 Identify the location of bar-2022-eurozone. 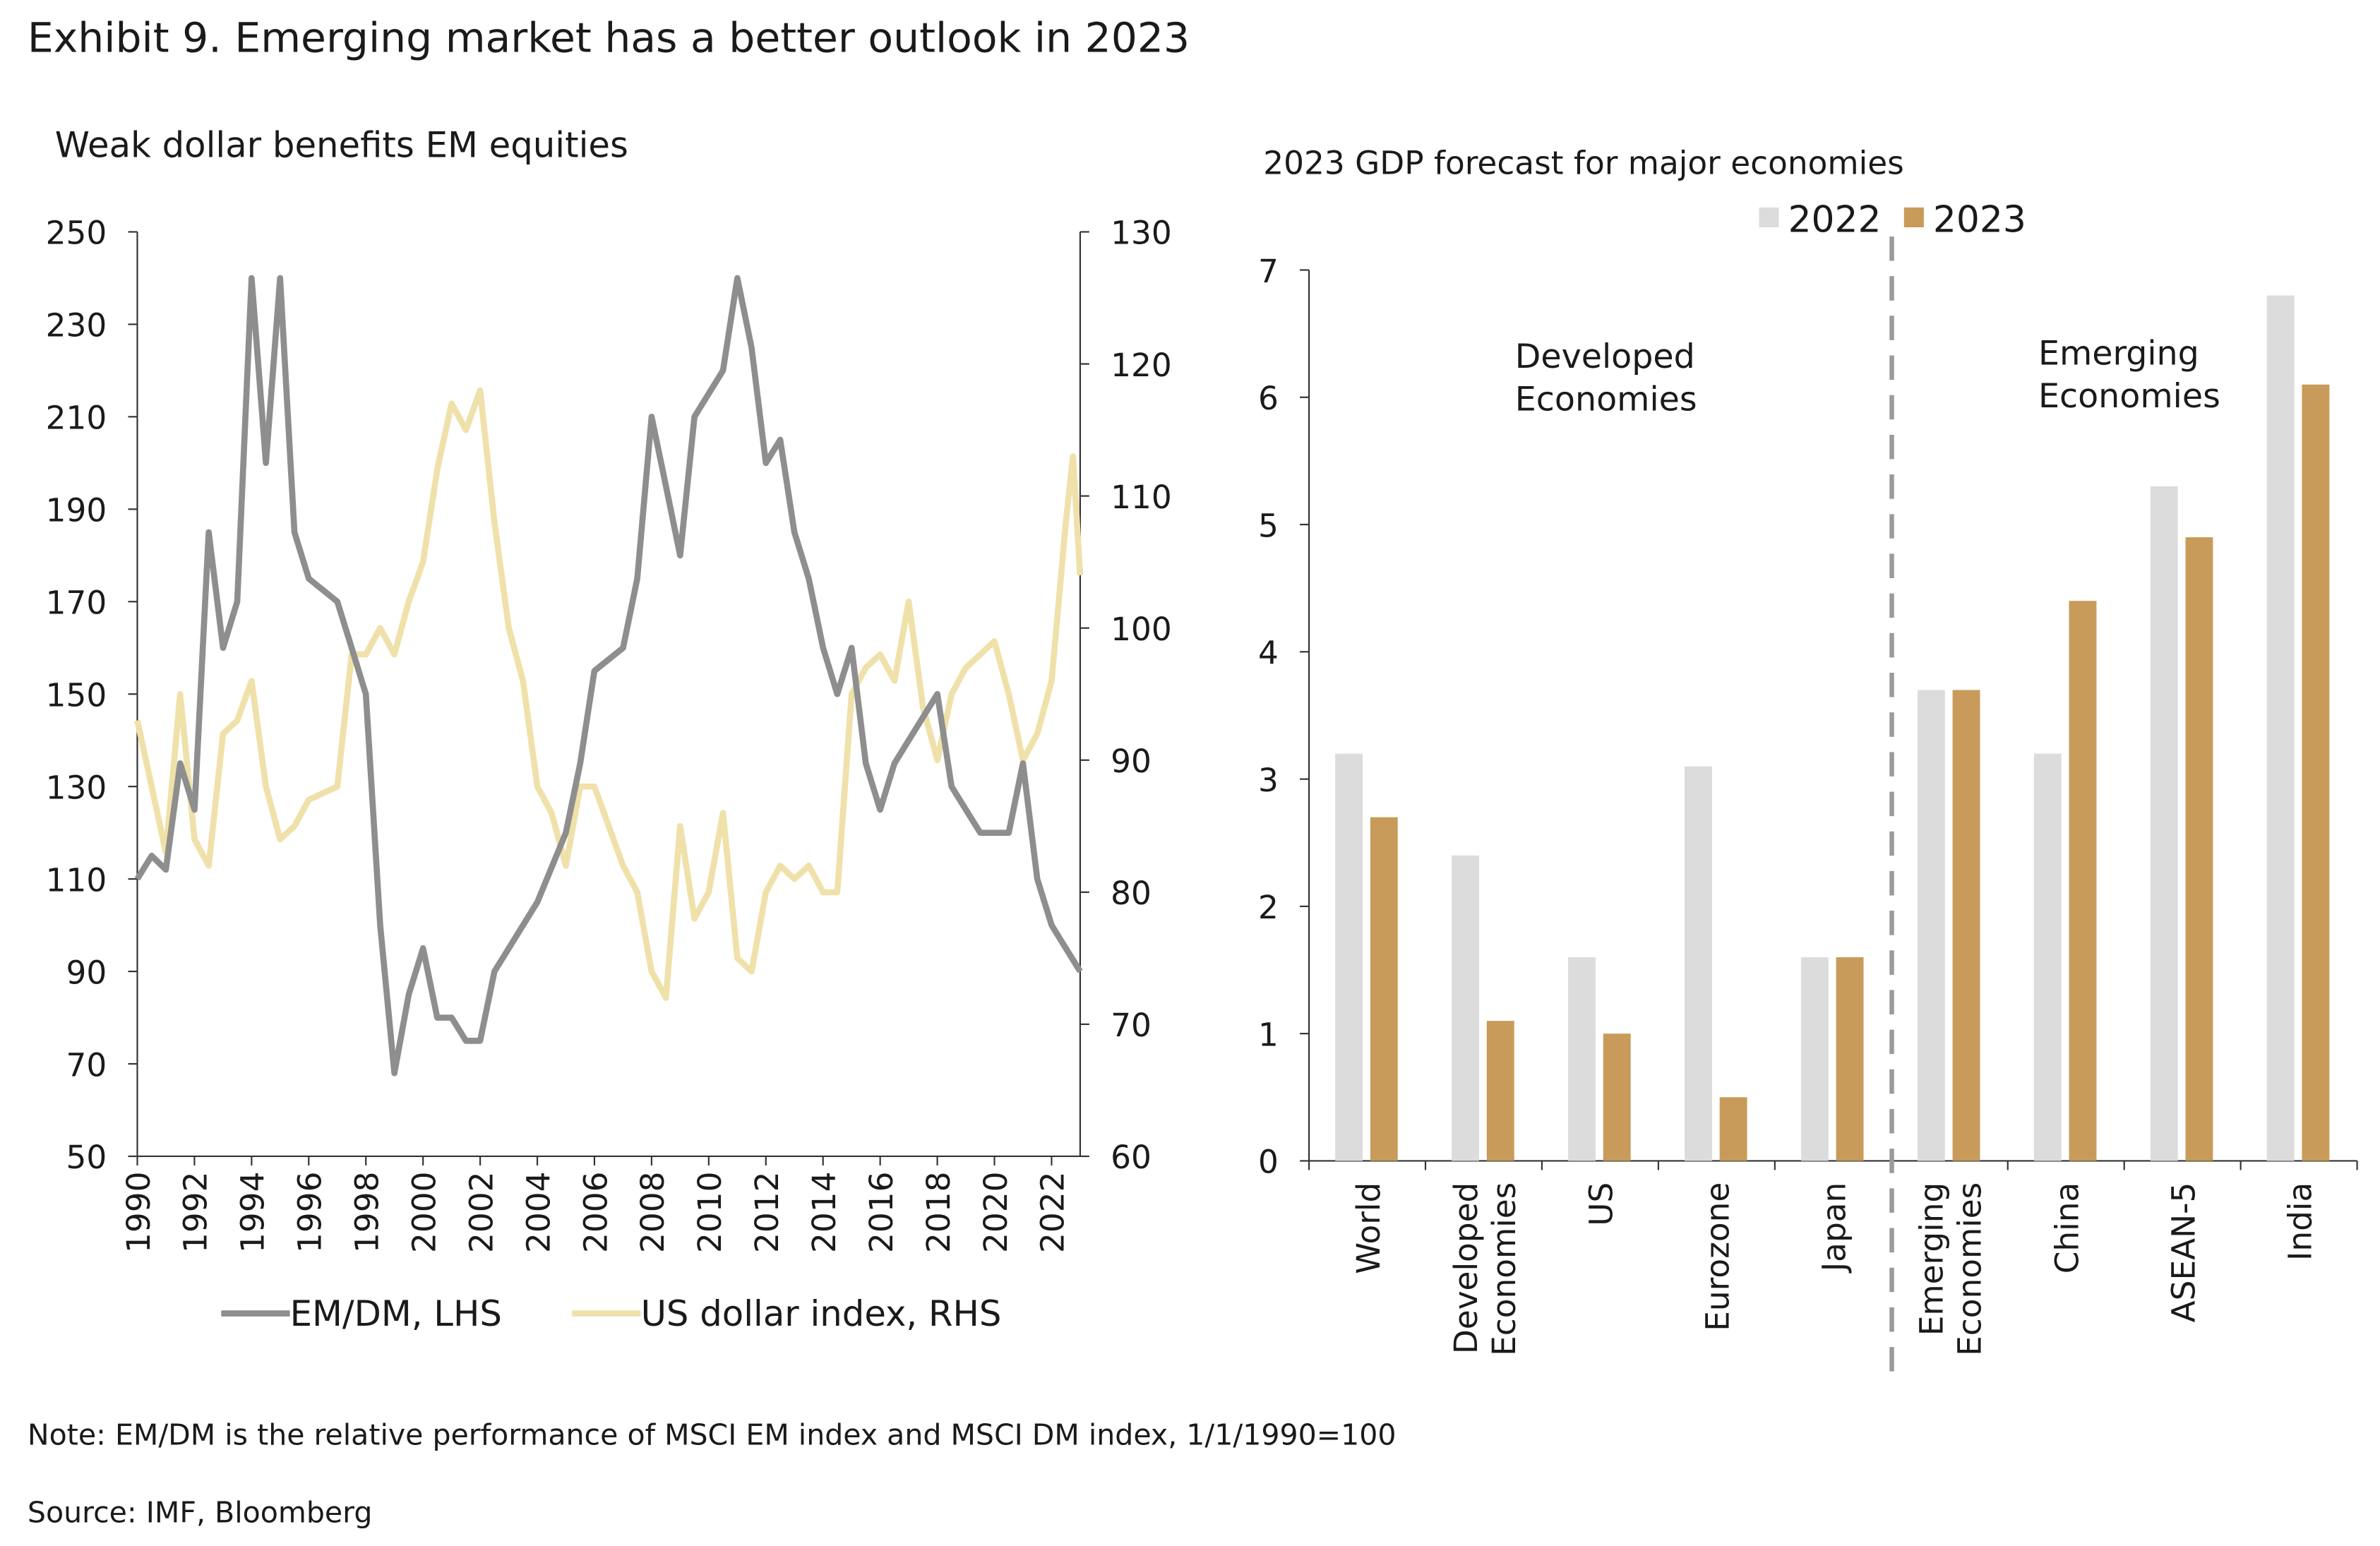
(1698, 963).